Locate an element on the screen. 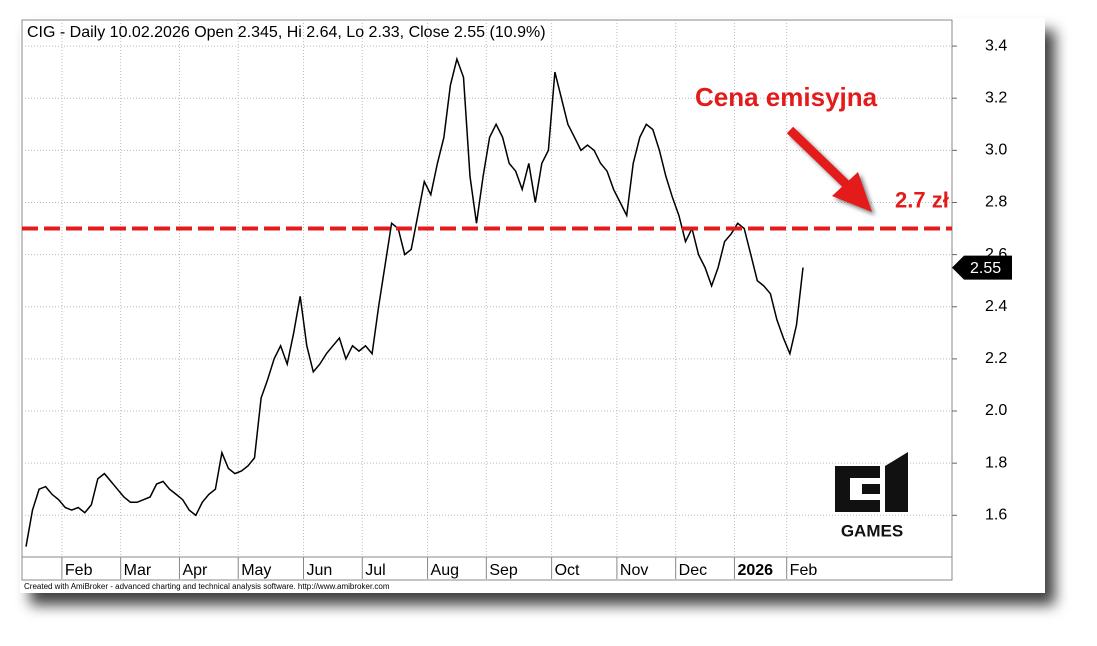  x-tick-label: 2026 is located at coordinates (755, 570).